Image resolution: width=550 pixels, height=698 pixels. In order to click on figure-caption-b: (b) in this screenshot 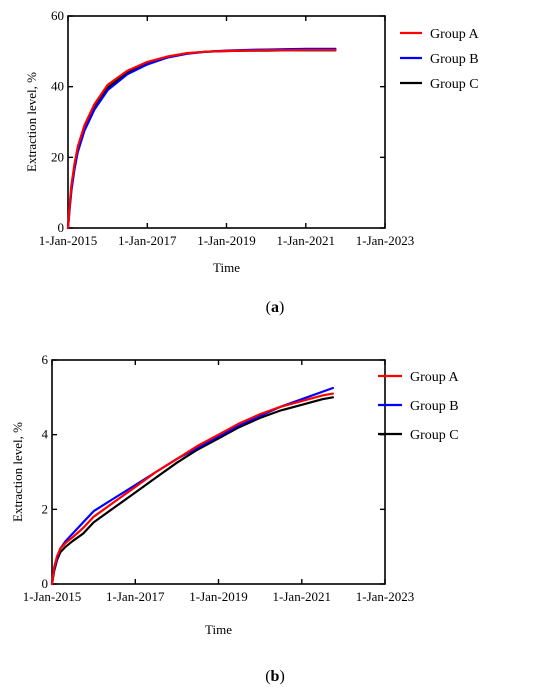, I will do `click(275, 676)`.